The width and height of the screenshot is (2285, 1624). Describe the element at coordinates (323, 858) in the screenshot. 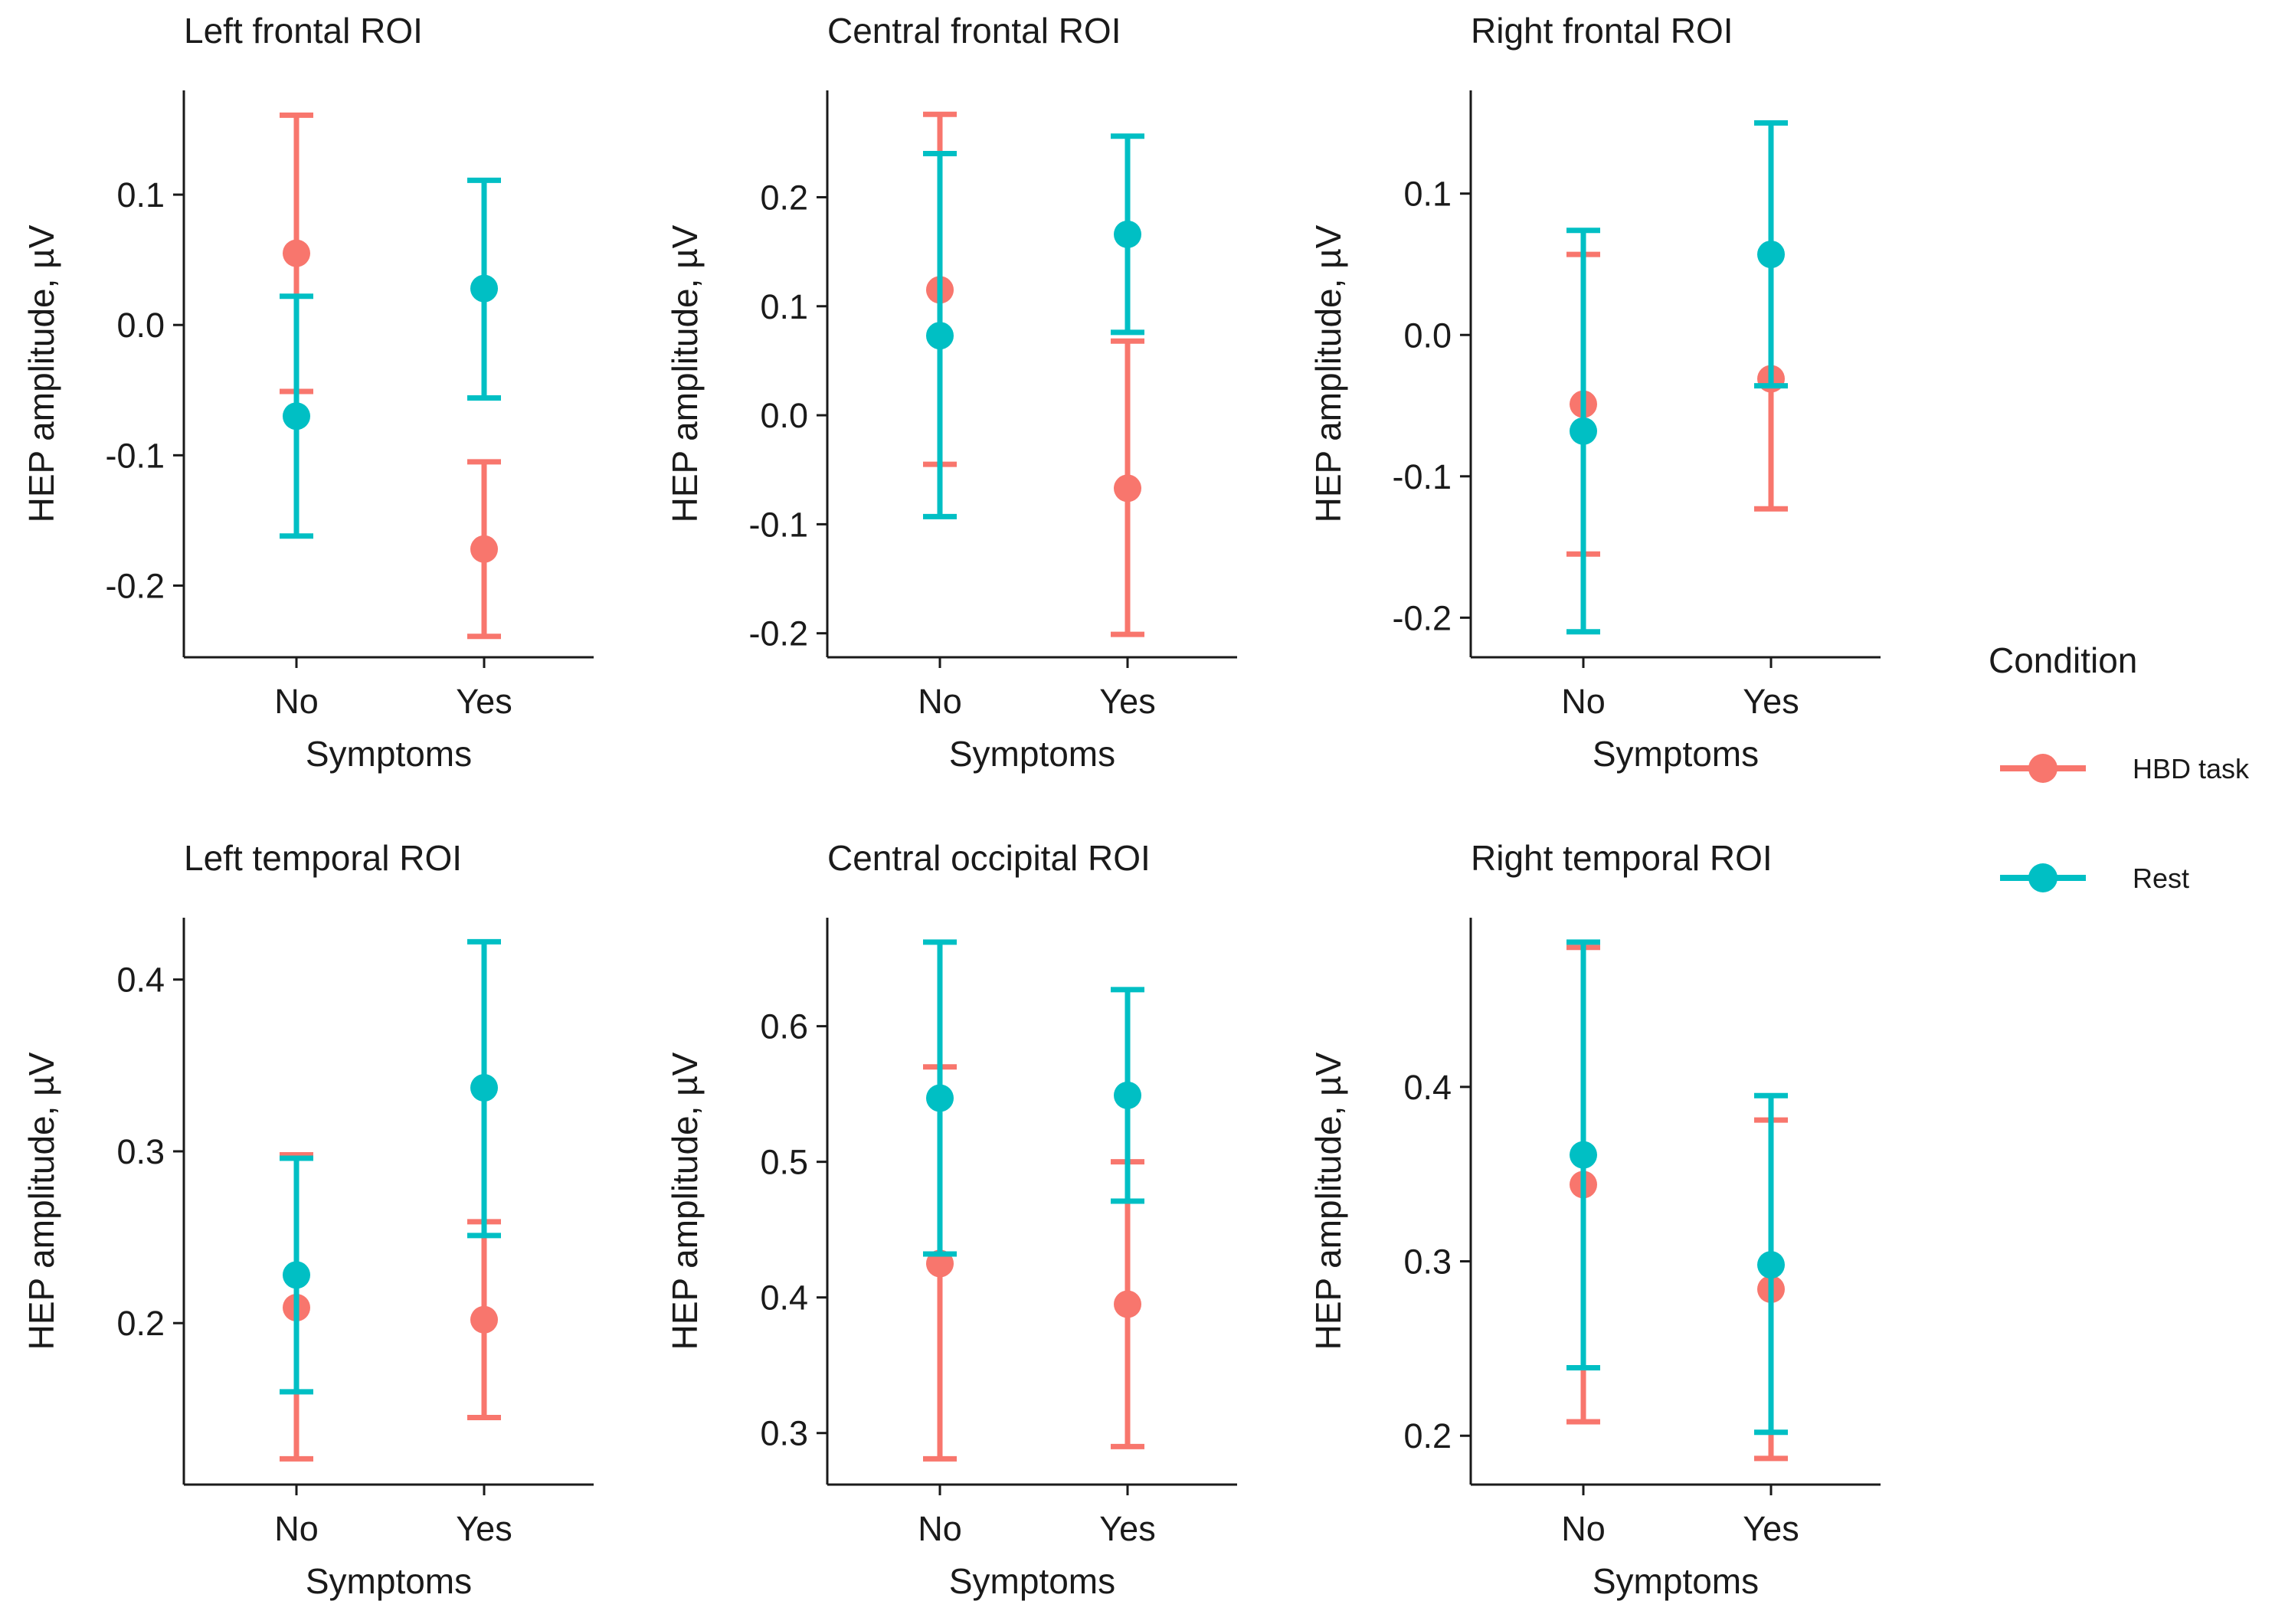

I see `panel-title-left-temporal-roi: Left temporal ROI` at that location.